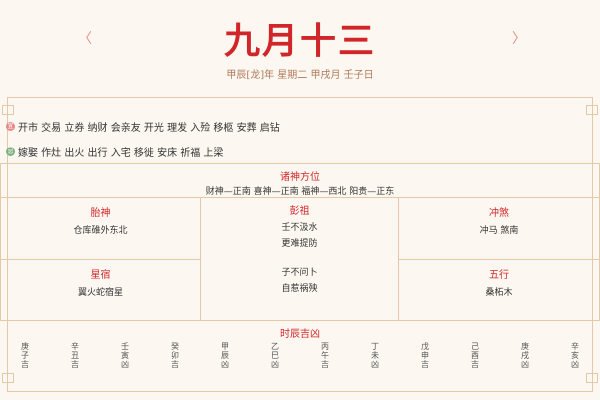 Image resolution: width=600 pixels, height=400 pixels. I want to click on ji-row: 忌 嫁娶 作灶 出火 出行 入宅 移徙 安床 祈福 上梁, so click(114, 151).